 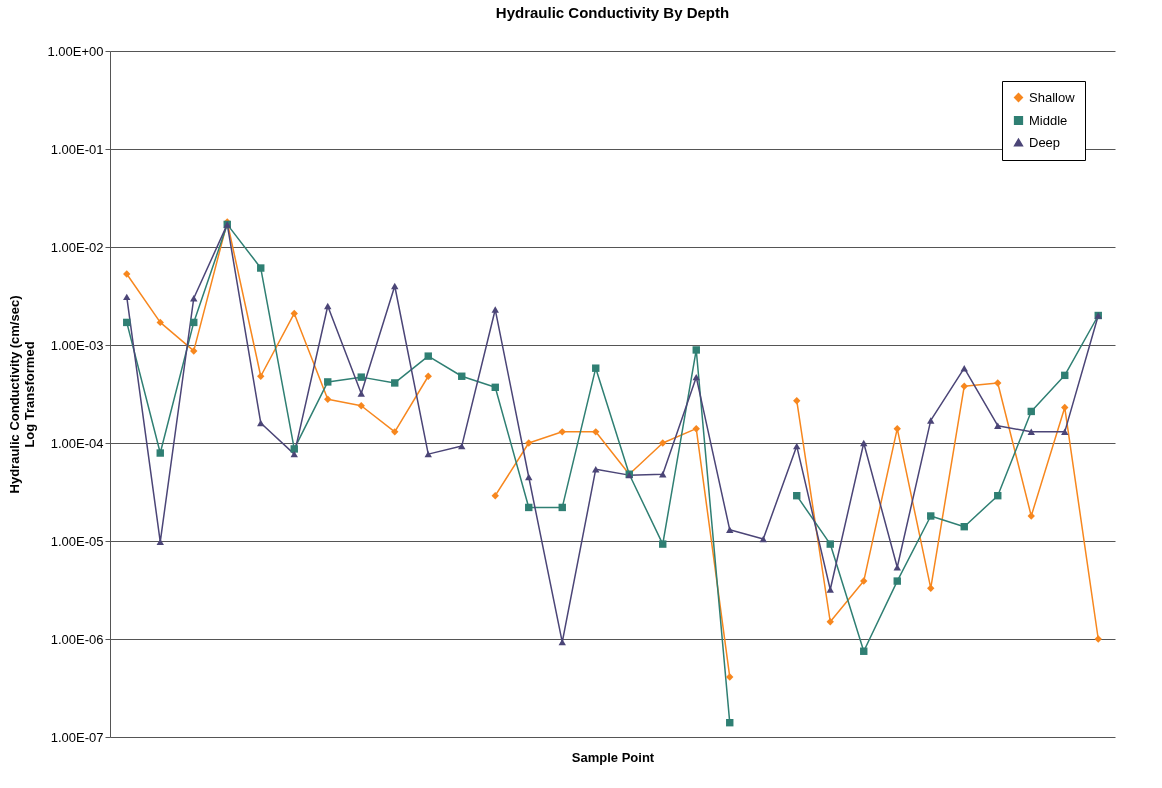 What do you see at coordinates (77, 541) in the screenshot?
I see `y-tick-label: 1.00E-05` at bounding box center [77, 541].